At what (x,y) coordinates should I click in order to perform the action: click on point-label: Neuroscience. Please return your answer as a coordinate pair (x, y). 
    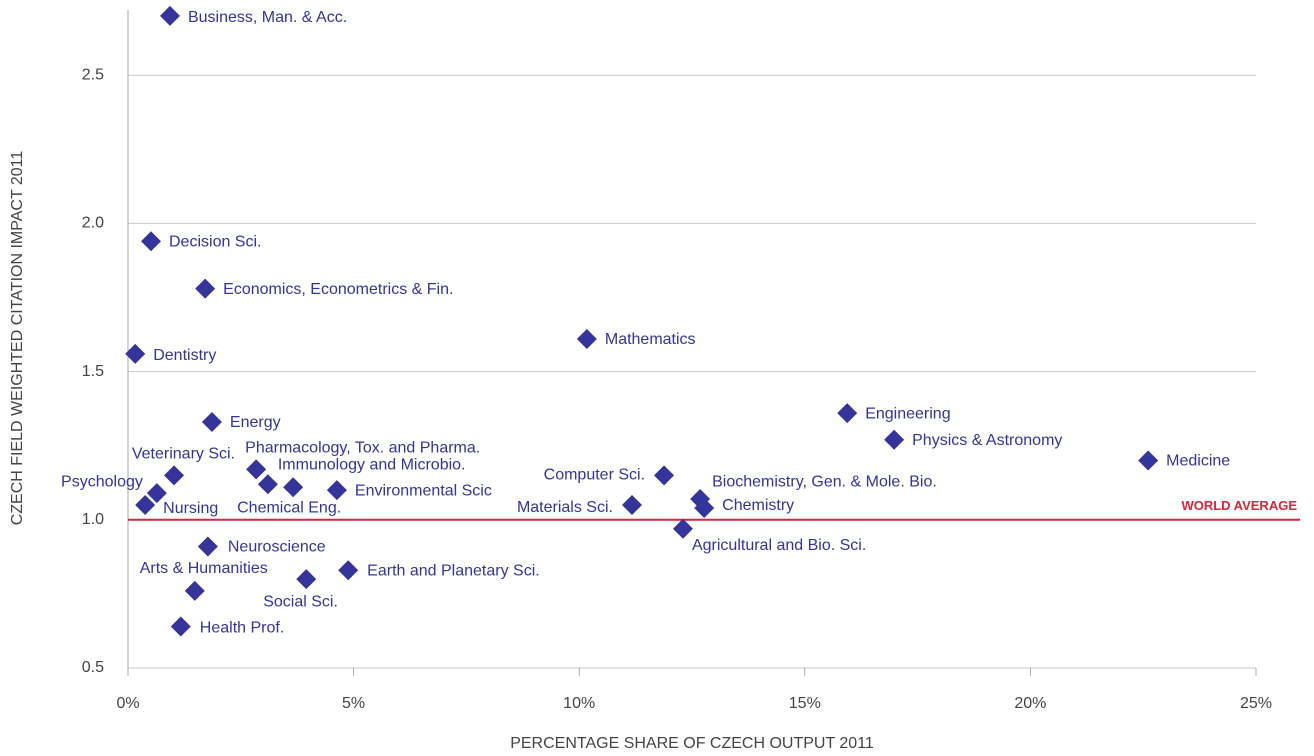
    Looking at the image, I should click on (277, 547).